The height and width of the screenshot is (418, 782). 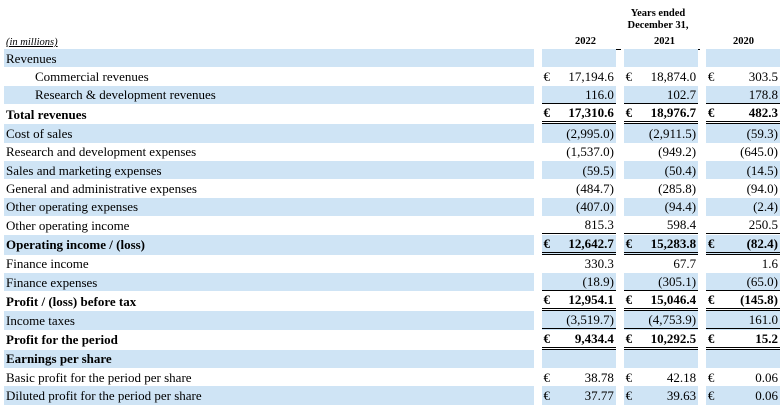 I want to click on value-cell: €18,874.0, so click(x=661, y=76).